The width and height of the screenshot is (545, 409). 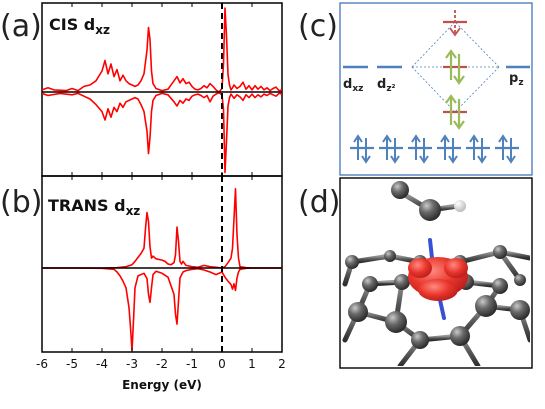 What do you see at coordinates (222, 364) in the screenshot?
I see `chart-b-tick-label-6: 0` at bounding box center [222, 364].